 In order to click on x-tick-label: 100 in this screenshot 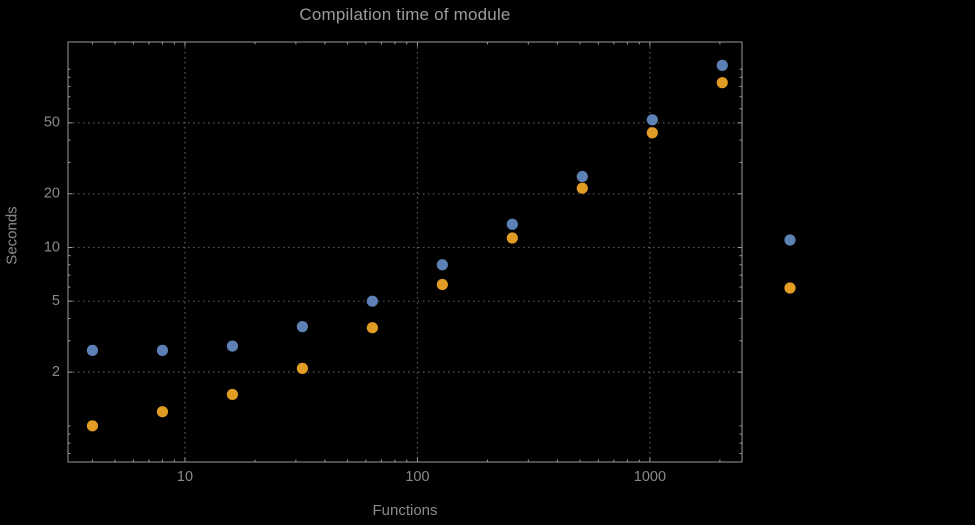, I will do `click(417, 477)`.